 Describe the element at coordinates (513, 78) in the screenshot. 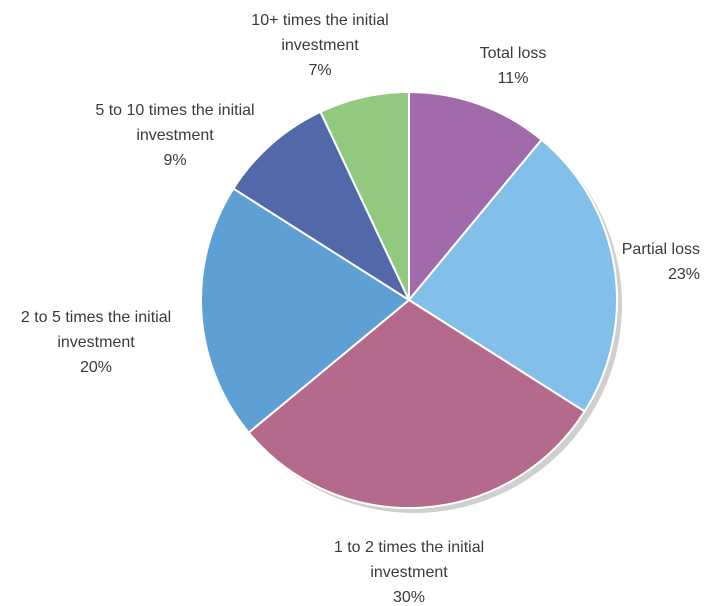

I see `pie-label-percent: 11%` at that location.